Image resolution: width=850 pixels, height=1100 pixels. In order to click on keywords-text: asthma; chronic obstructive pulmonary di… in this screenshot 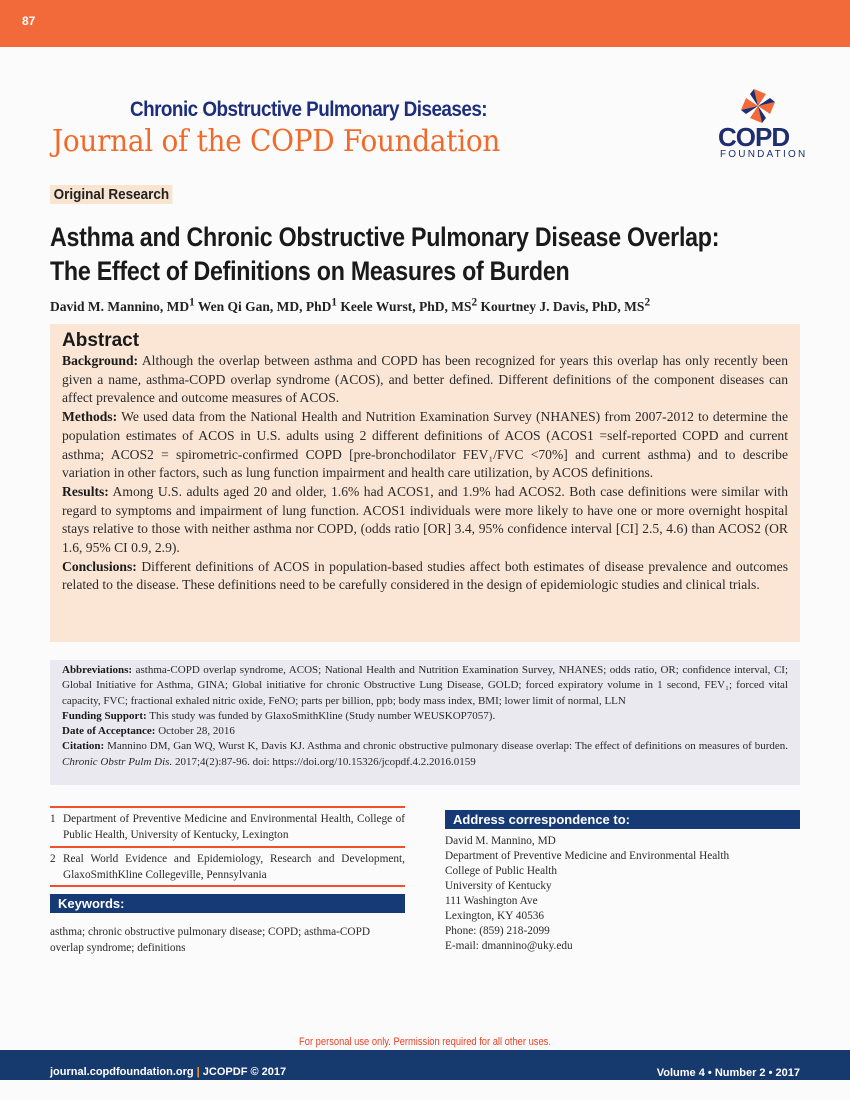, I will do `click(210, 940)`.